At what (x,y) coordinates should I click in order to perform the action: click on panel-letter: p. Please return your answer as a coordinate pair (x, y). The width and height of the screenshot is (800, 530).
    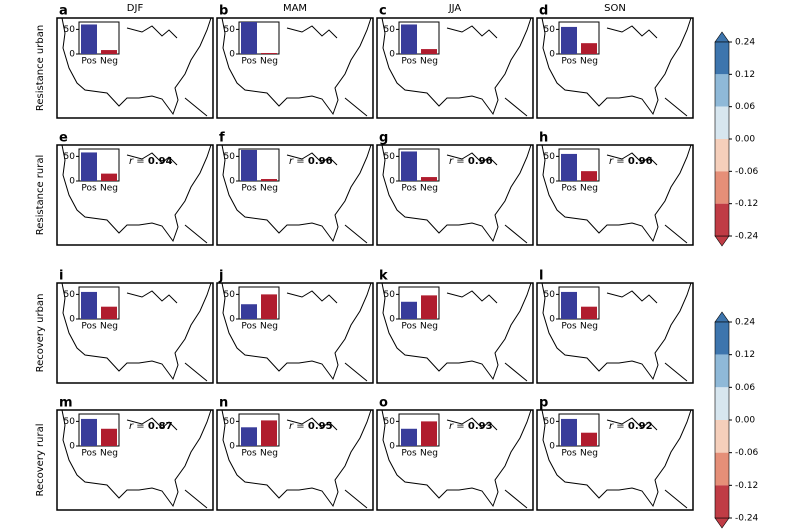
    Looking at the image, I should click on (543, 403).